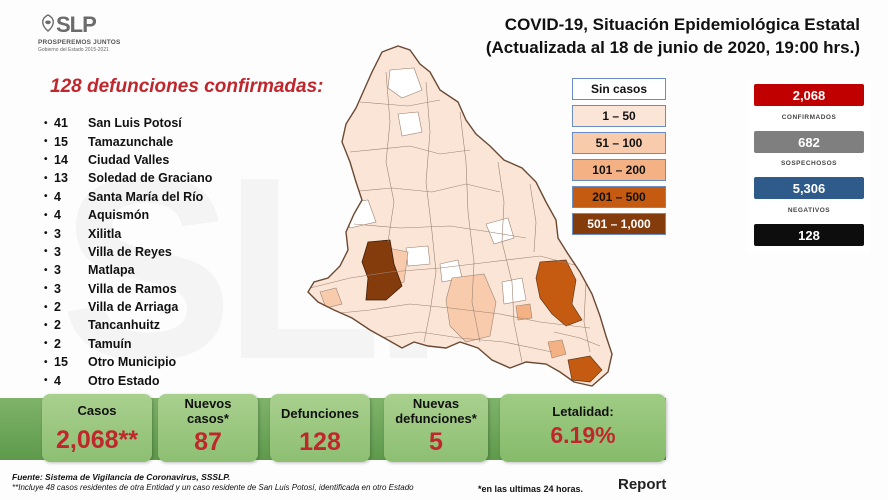  Describe the element at coordinates (208, 442) in the screenshot. I see `card-nuevos-value: 87` at that location.